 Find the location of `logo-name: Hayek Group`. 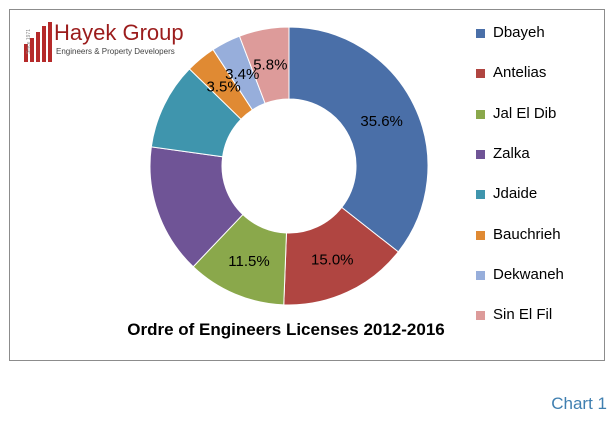

logo-name: Hayek Group is located at coordinates (119, 32).